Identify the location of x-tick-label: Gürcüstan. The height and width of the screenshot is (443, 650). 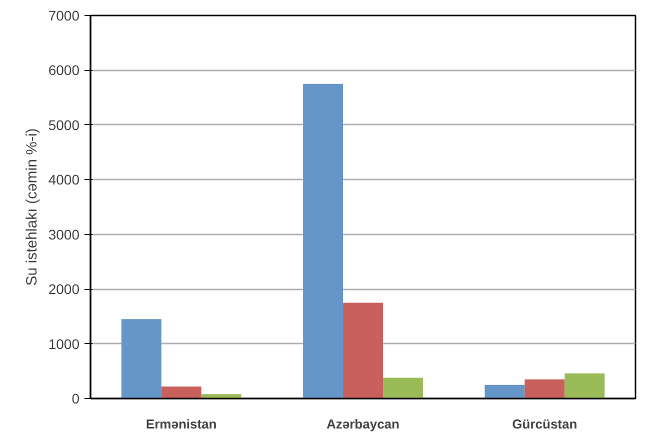
(545, 424).